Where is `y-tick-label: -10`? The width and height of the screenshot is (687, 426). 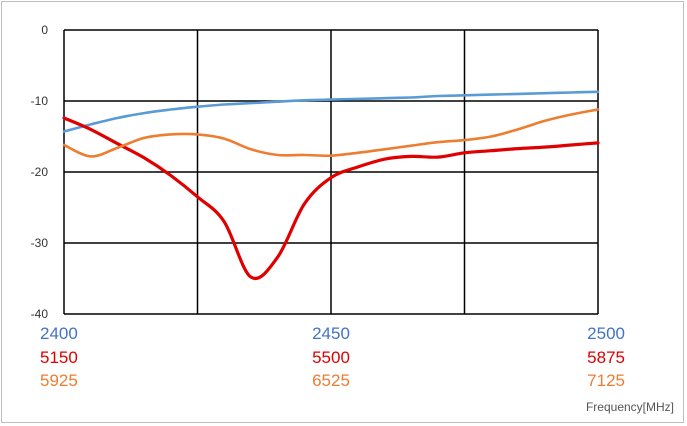 y-tick-label: -10 is located at coordinates (40, 101).